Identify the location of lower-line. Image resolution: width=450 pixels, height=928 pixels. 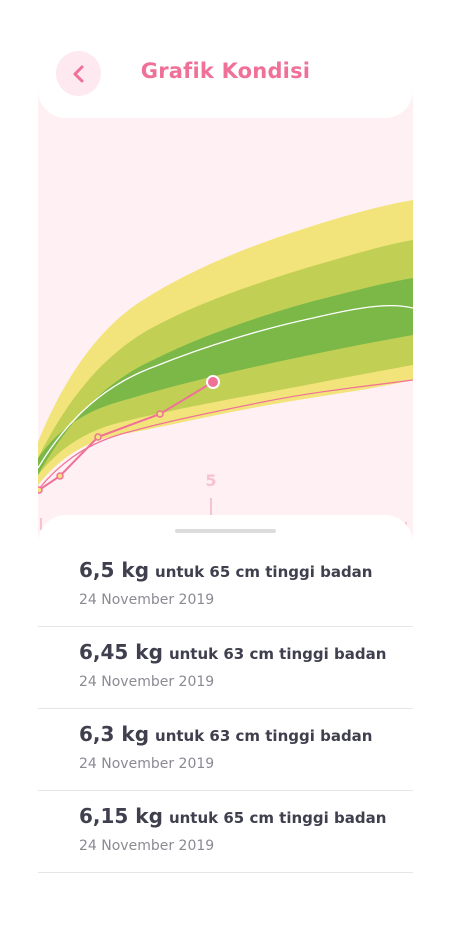
(225, 435).